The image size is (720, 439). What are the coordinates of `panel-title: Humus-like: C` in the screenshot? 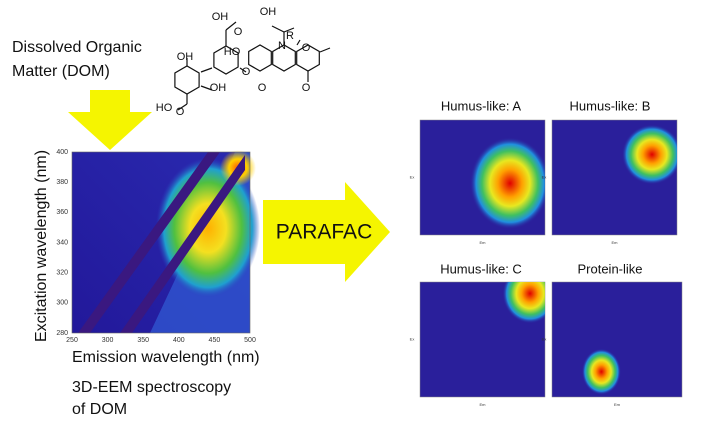 It's located at (481, 268).